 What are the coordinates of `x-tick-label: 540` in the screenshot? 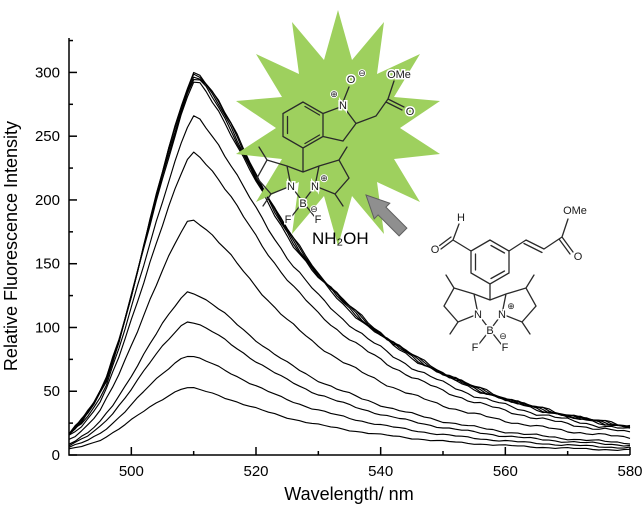 It's located at (380, 471).